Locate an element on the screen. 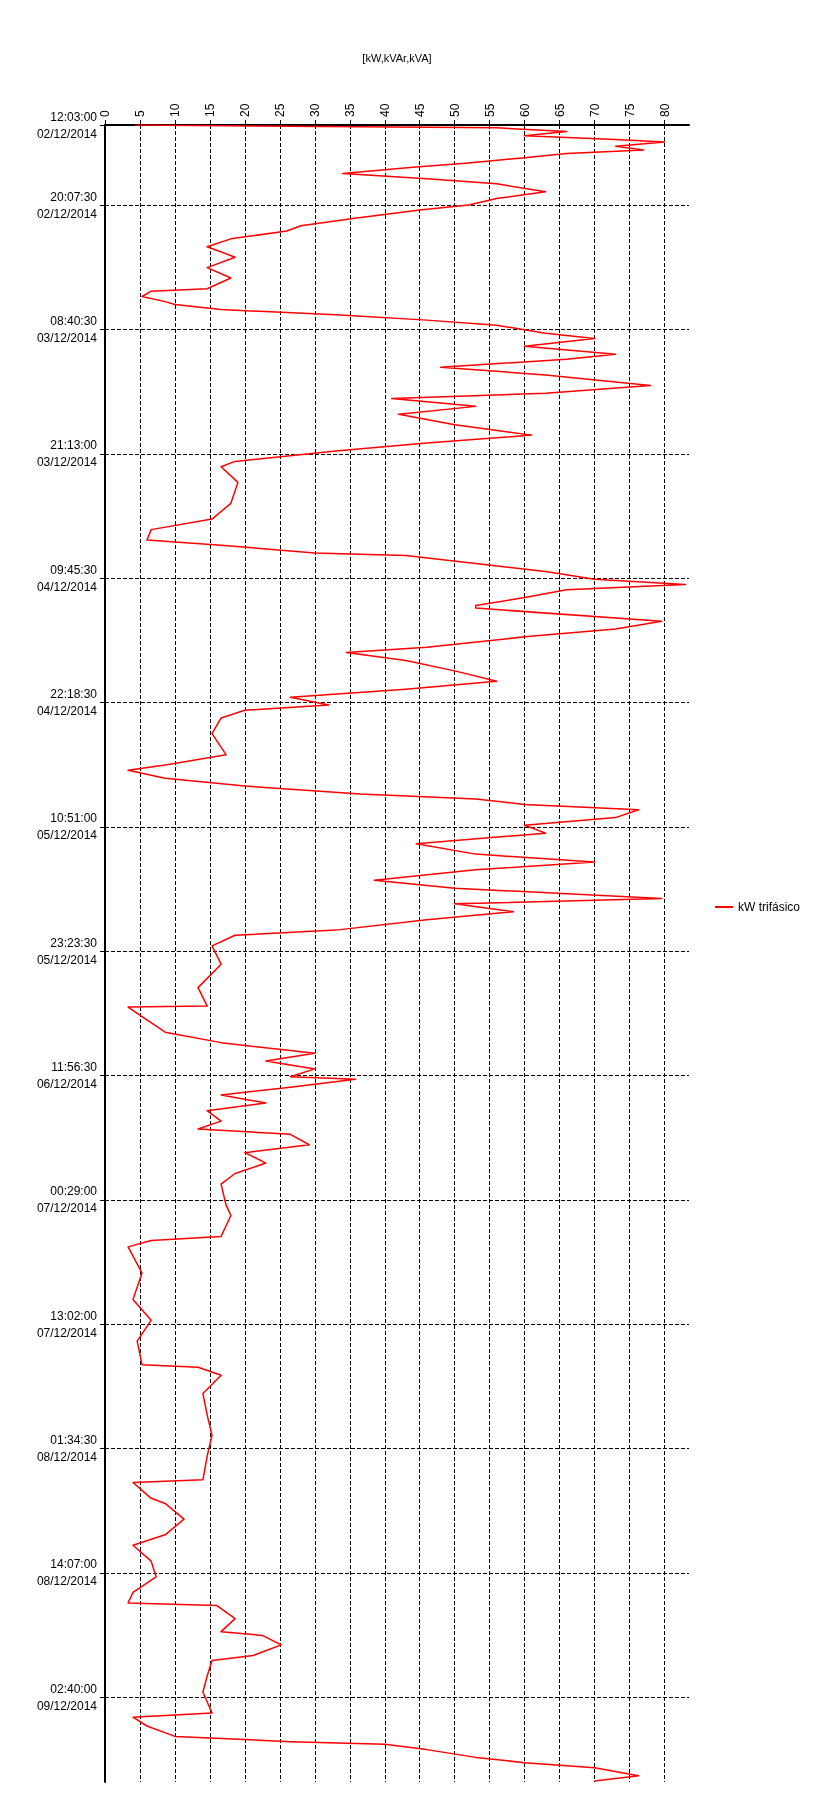 Image resolution: width=817 pixels, height=1814 pixels. x-tick-label: 40 is located at coordinates (384, 110).